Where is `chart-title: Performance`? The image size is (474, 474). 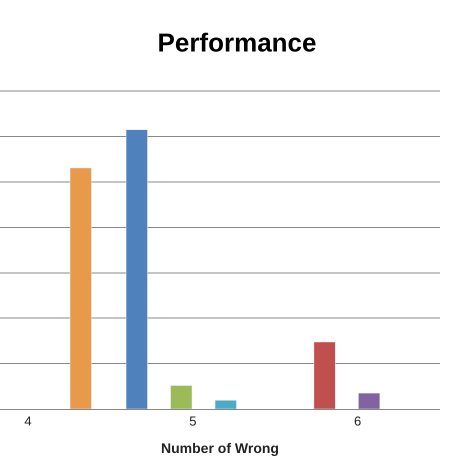
chart-title: Performance is located at coordinates (237, 42).